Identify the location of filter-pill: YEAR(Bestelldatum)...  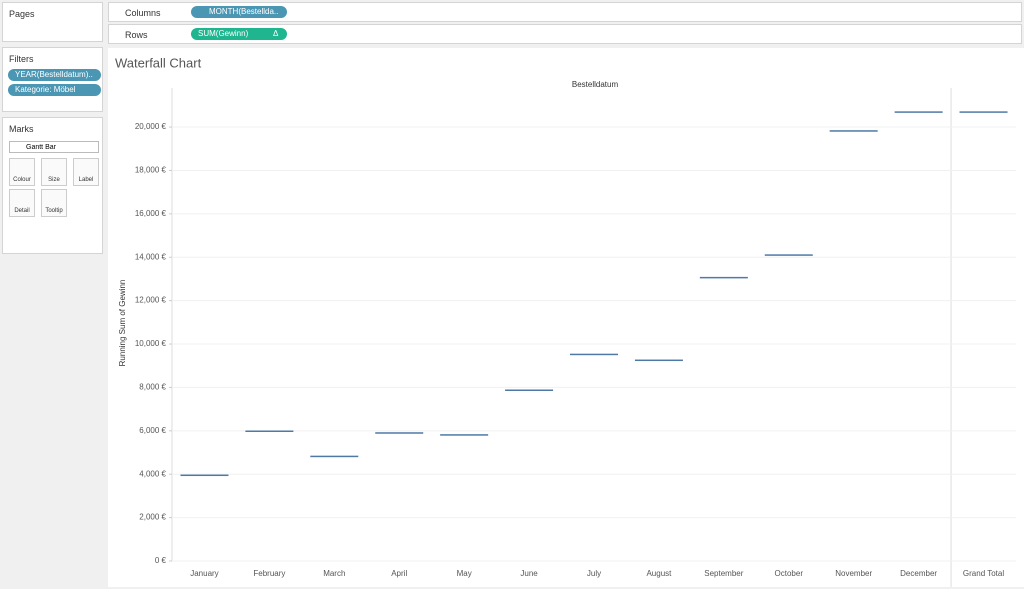
(54, 75).